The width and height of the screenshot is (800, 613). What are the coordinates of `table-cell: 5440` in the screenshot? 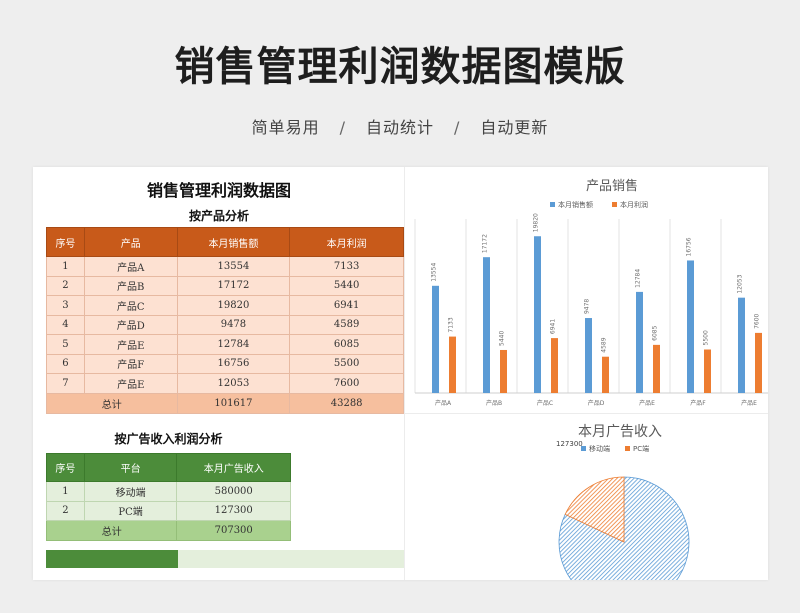 It's located at (346, 285).